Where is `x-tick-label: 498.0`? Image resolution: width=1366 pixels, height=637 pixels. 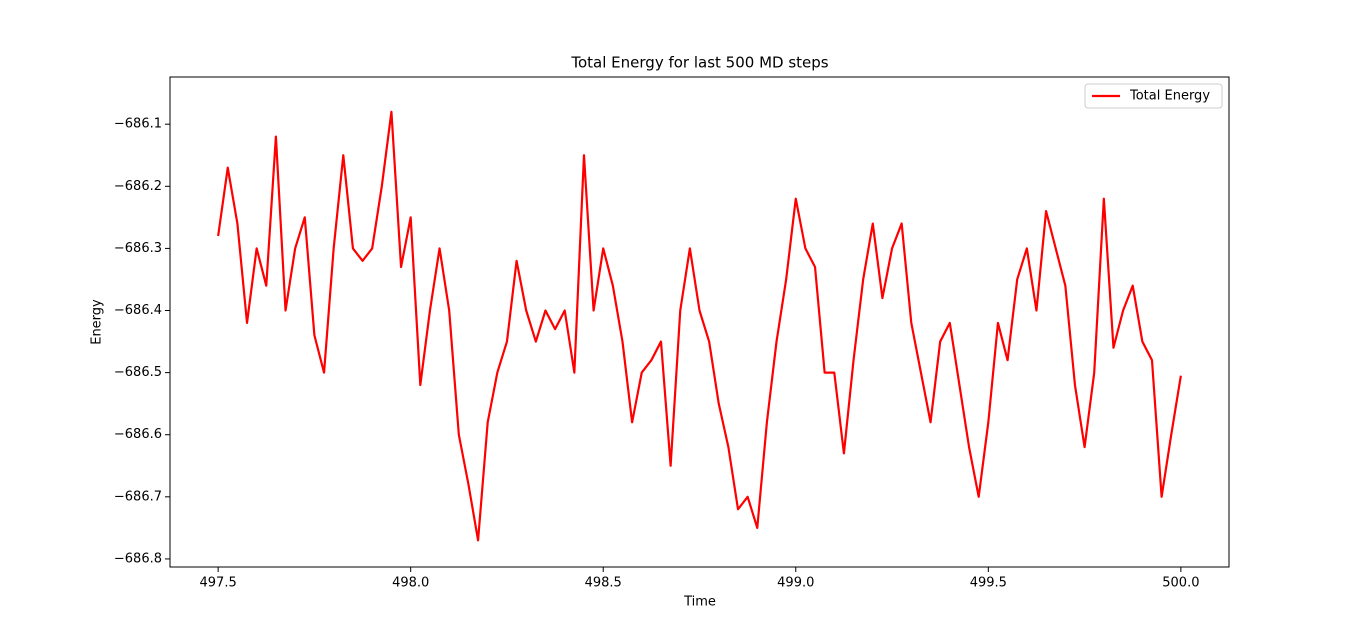
x-tick-label: 498.0 is located at coordinates (410, 583).